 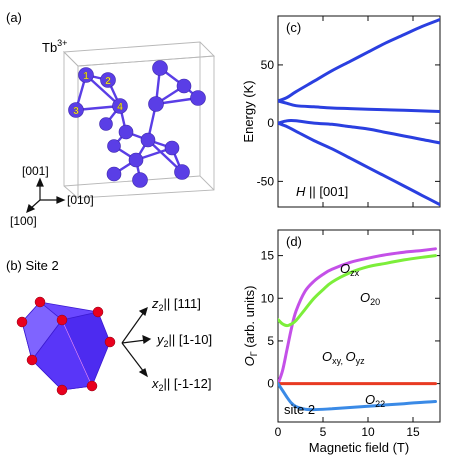 What do you see at coordinates (71, 124) in the screenshot?
I see `cell-left-face` at bounding box center [71, 124].